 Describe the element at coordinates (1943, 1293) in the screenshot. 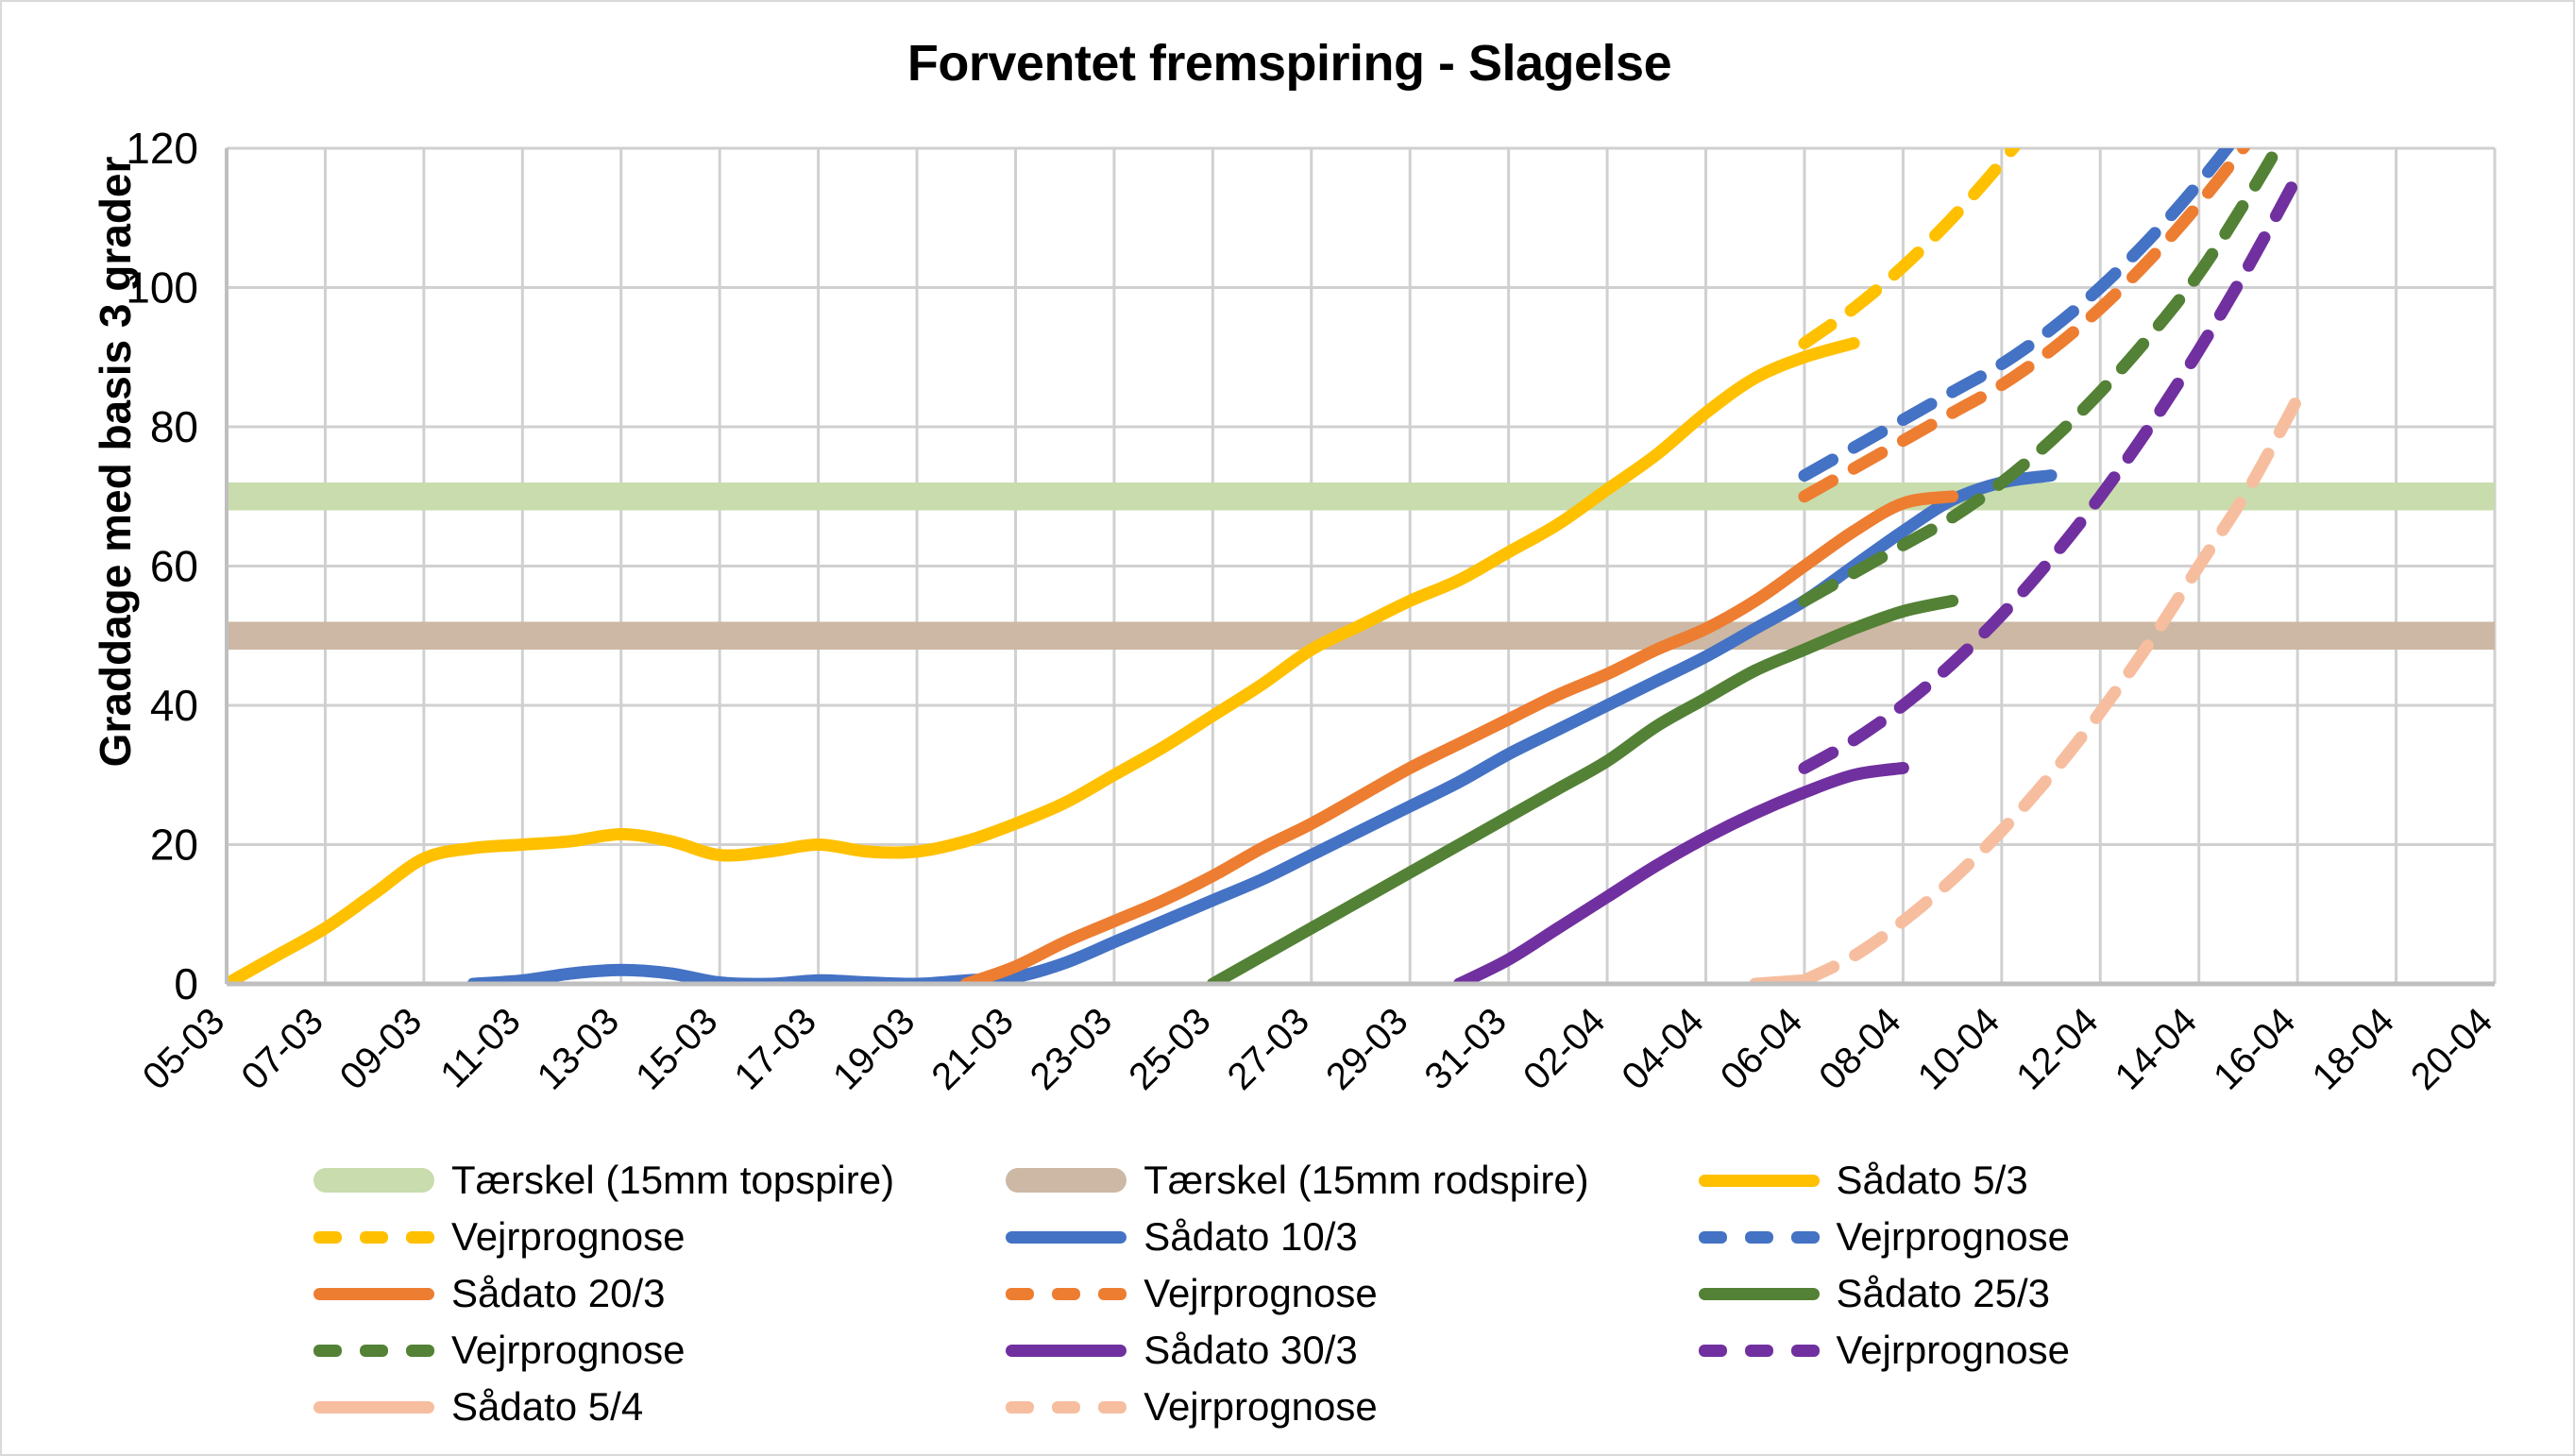

I see `legend-label: Sådato 25/3` at that location.